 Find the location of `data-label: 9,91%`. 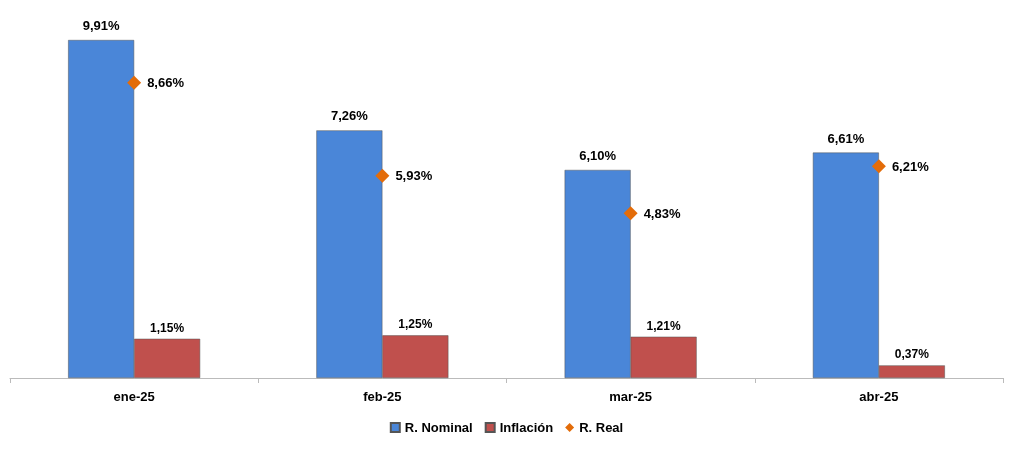

data-label: 9,91% is located at coordinates (101, 25).